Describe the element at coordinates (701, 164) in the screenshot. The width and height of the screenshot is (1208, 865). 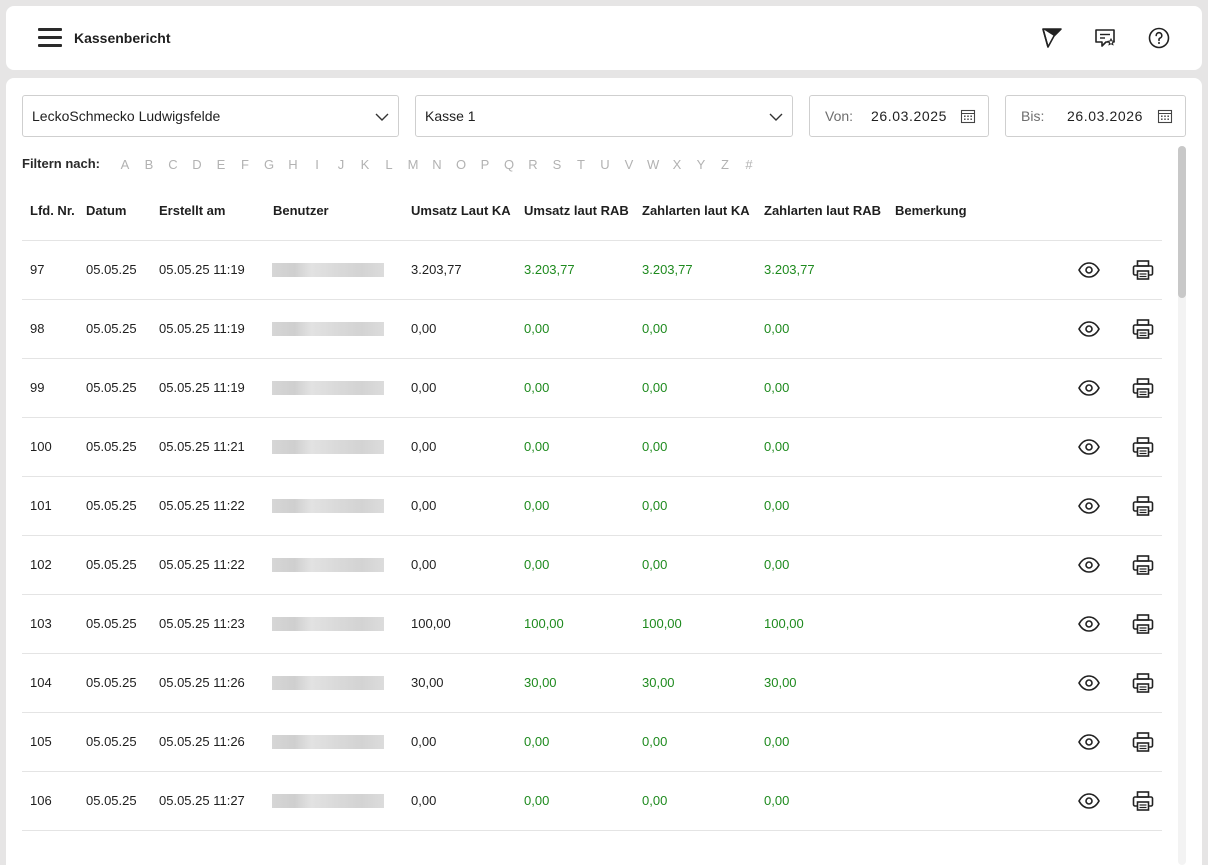
I see `alpha-filter-letter: Y` at that location.